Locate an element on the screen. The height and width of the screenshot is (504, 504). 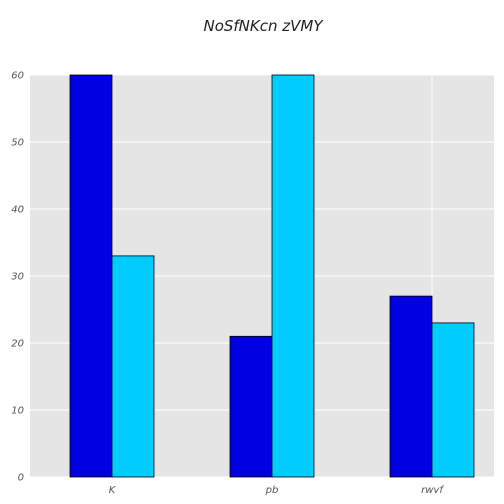
y-tick-label: 30 is located at coordinates (17, 277).